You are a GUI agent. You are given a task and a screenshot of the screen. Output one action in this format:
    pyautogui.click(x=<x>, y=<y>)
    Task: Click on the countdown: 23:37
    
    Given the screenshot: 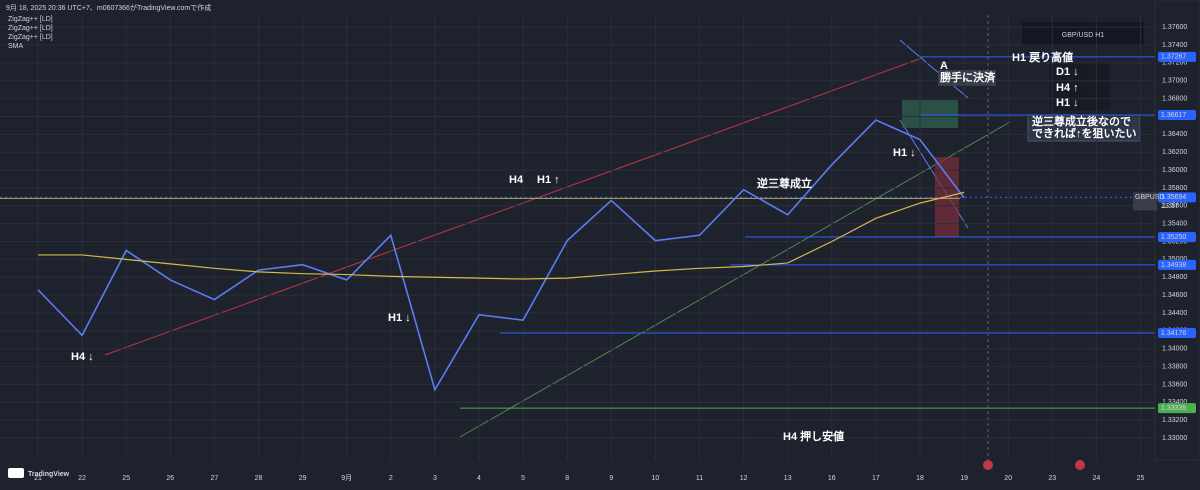 What is the action you would take?
    pyautogui.click(x=1170, y=206)
    